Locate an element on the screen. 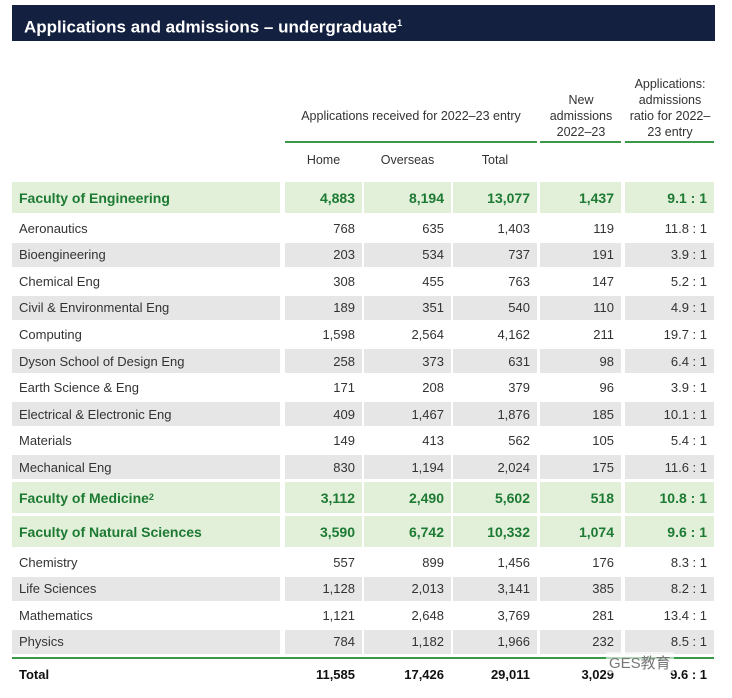 The width and height of the screenshot is (732, 698). value-cell: 232 is located at coordinates (580, 641).